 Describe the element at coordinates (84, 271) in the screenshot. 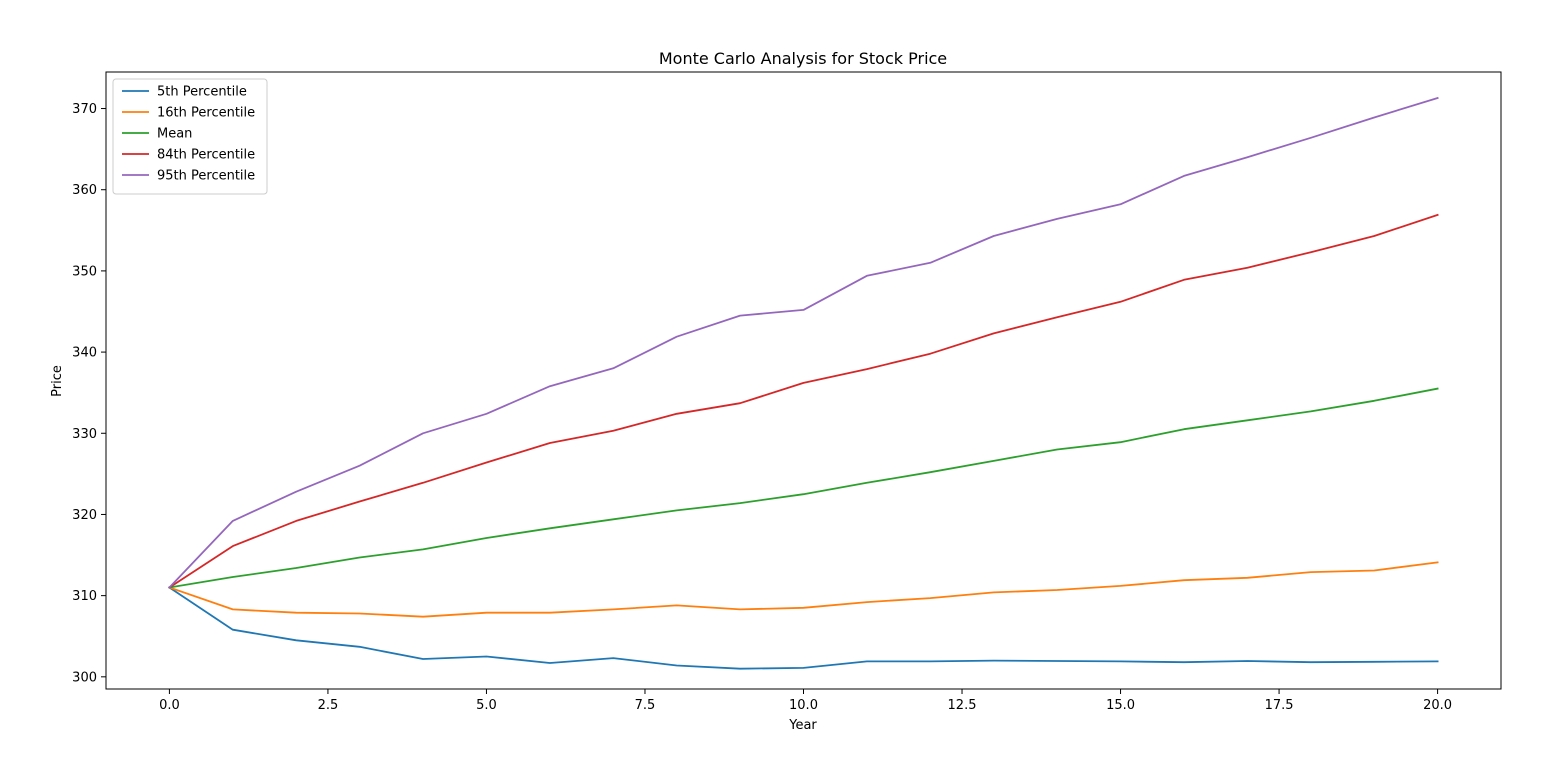

I see `y-tick-label: 350` at that location.